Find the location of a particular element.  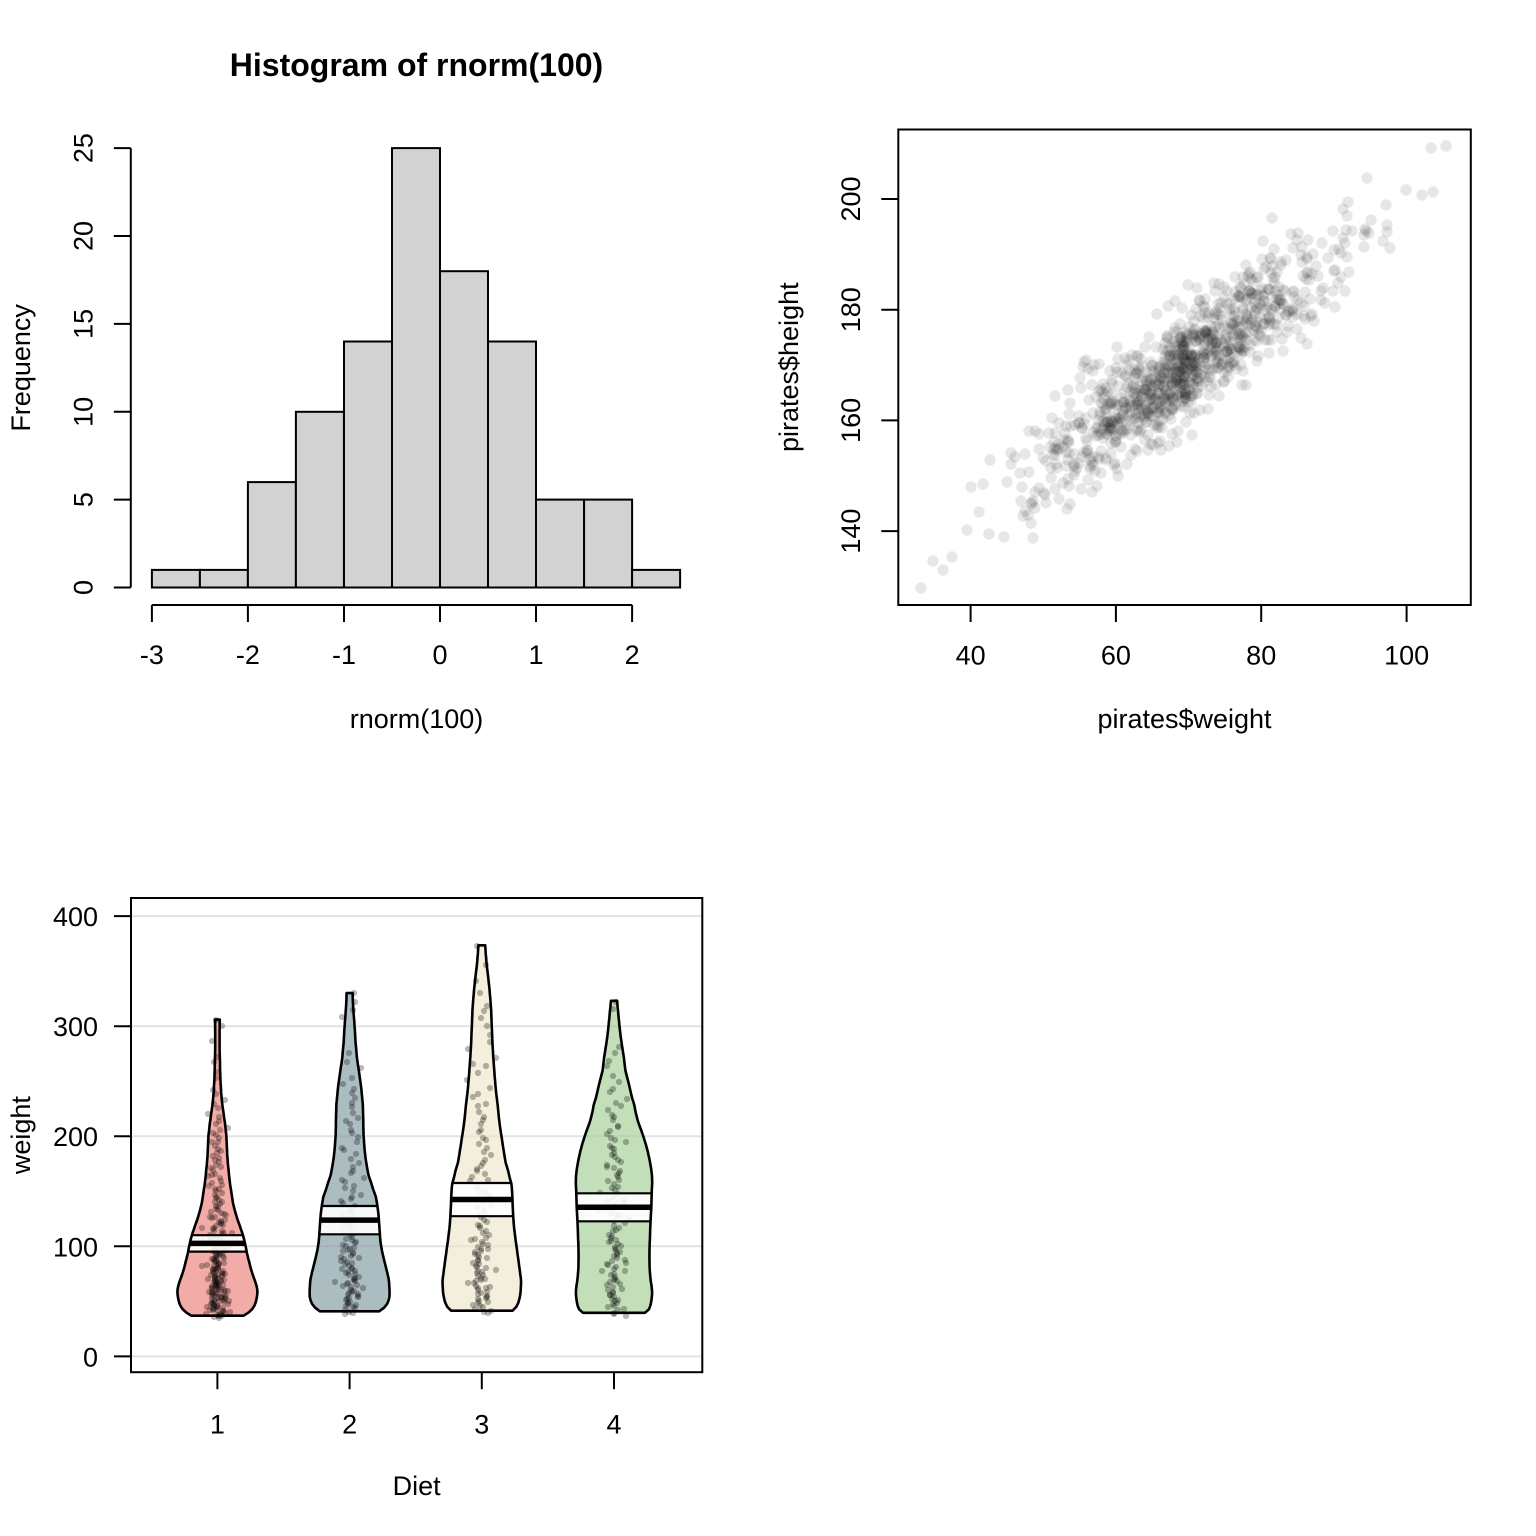

svg-text: 300 is located at coordinates (75, 1027).